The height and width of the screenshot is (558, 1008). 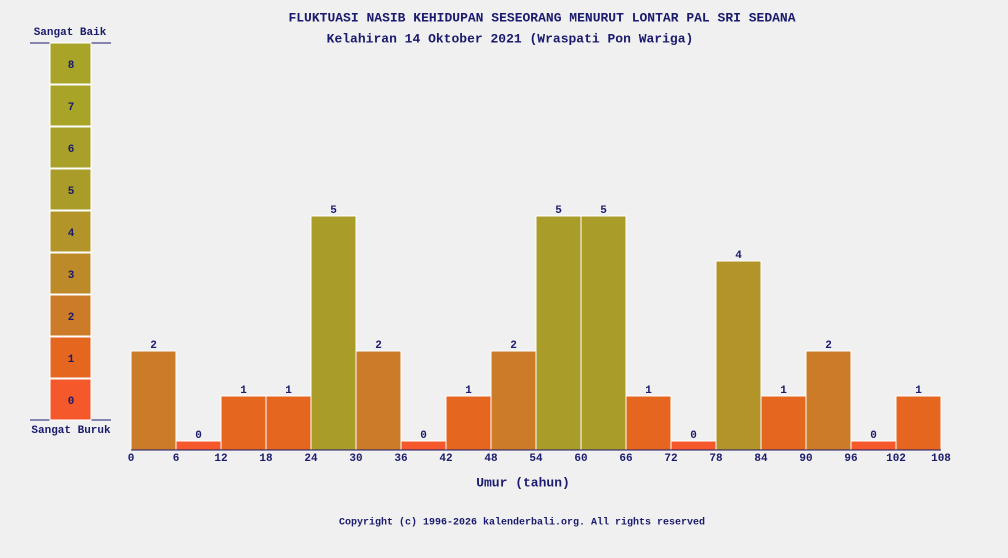 What do you see at coordinates (850, 459) in the screenshot?
I see `x-tick-label: 96` at bounding box center [850, 459].